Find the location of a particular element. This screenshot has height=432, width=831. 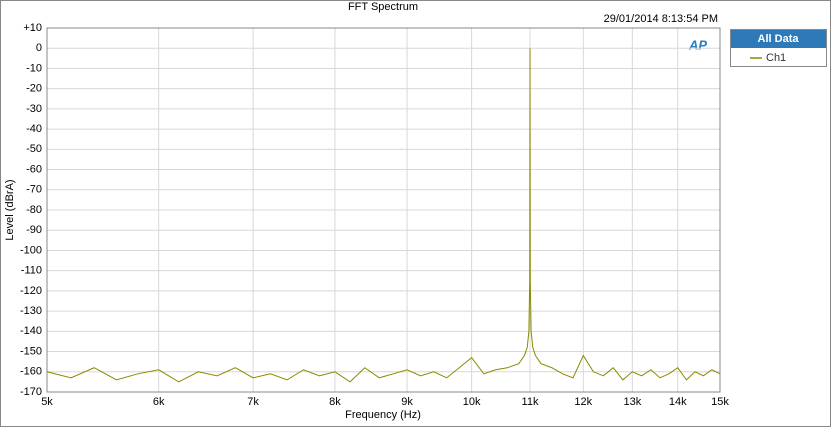

x-tick-label: 9k is located at coordinates (407, 402).